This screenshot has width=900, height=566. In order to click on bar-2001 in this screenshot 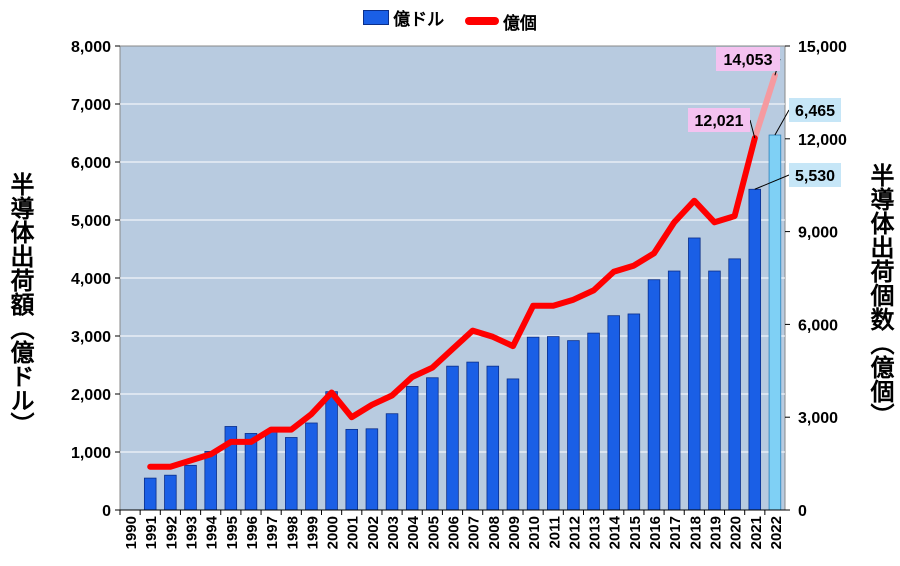, I will do `click(351, 469)`.